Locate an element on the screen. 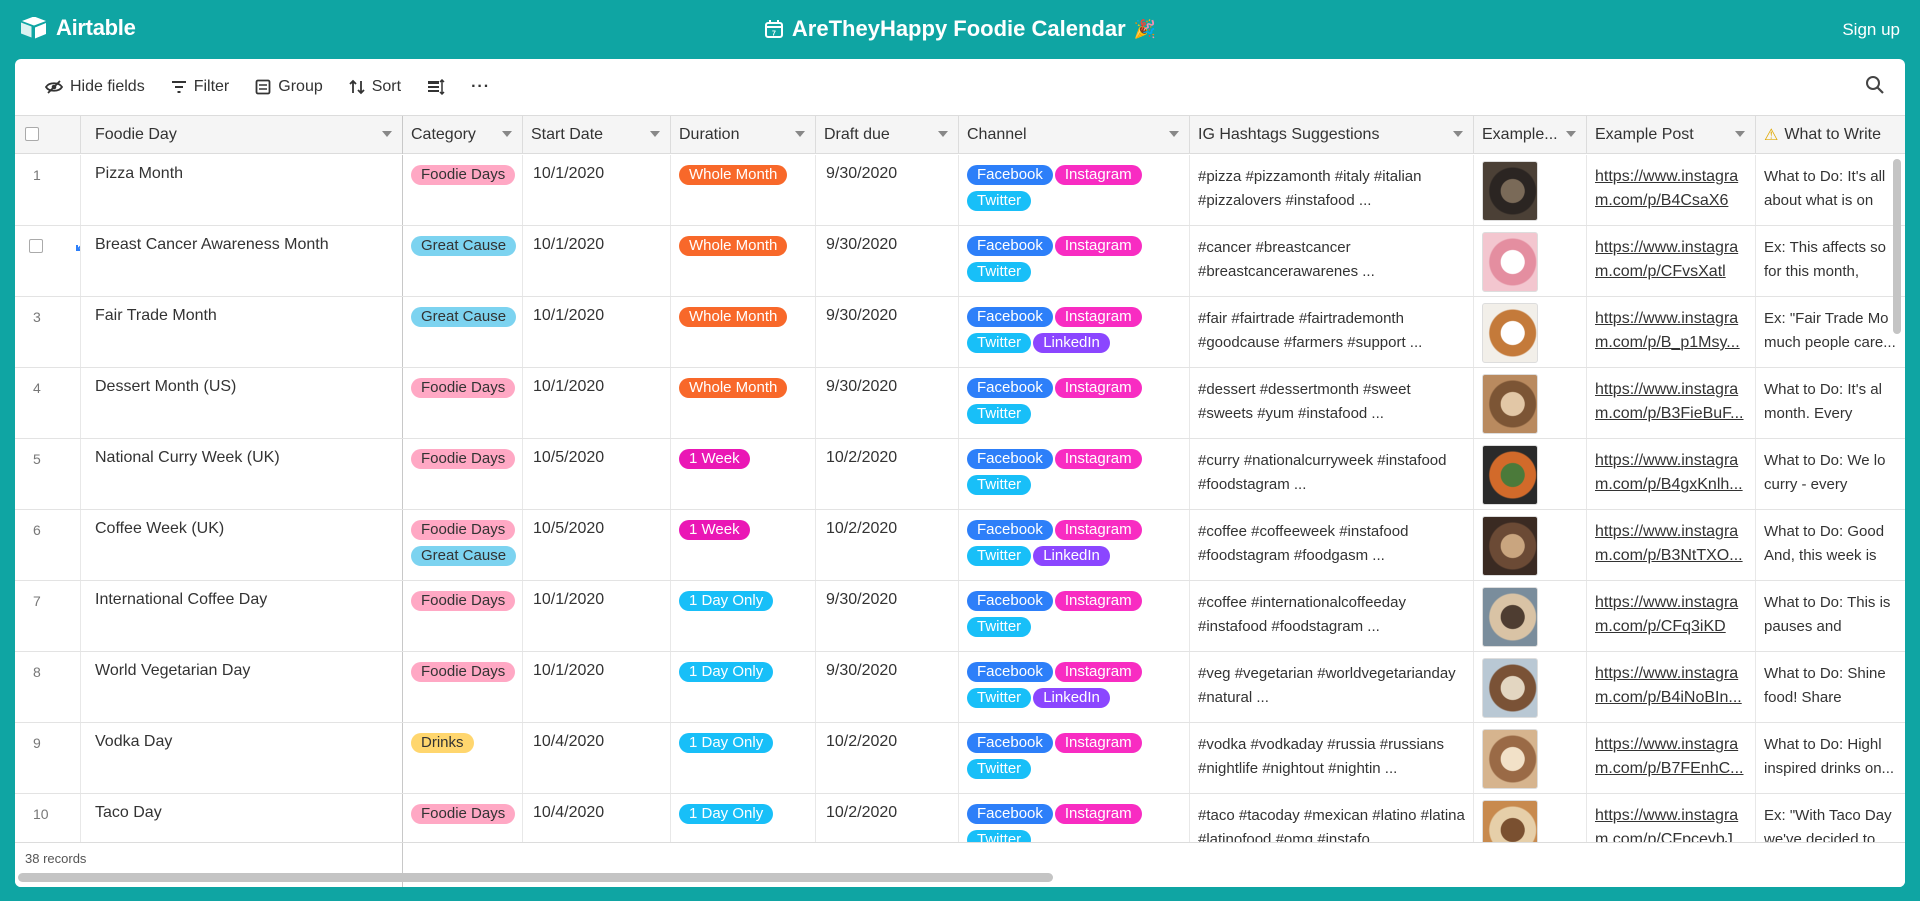 Image resolution: width=1920 pixels, height=901 pixels. expand-record-icon is located at coordinates (78, 245).